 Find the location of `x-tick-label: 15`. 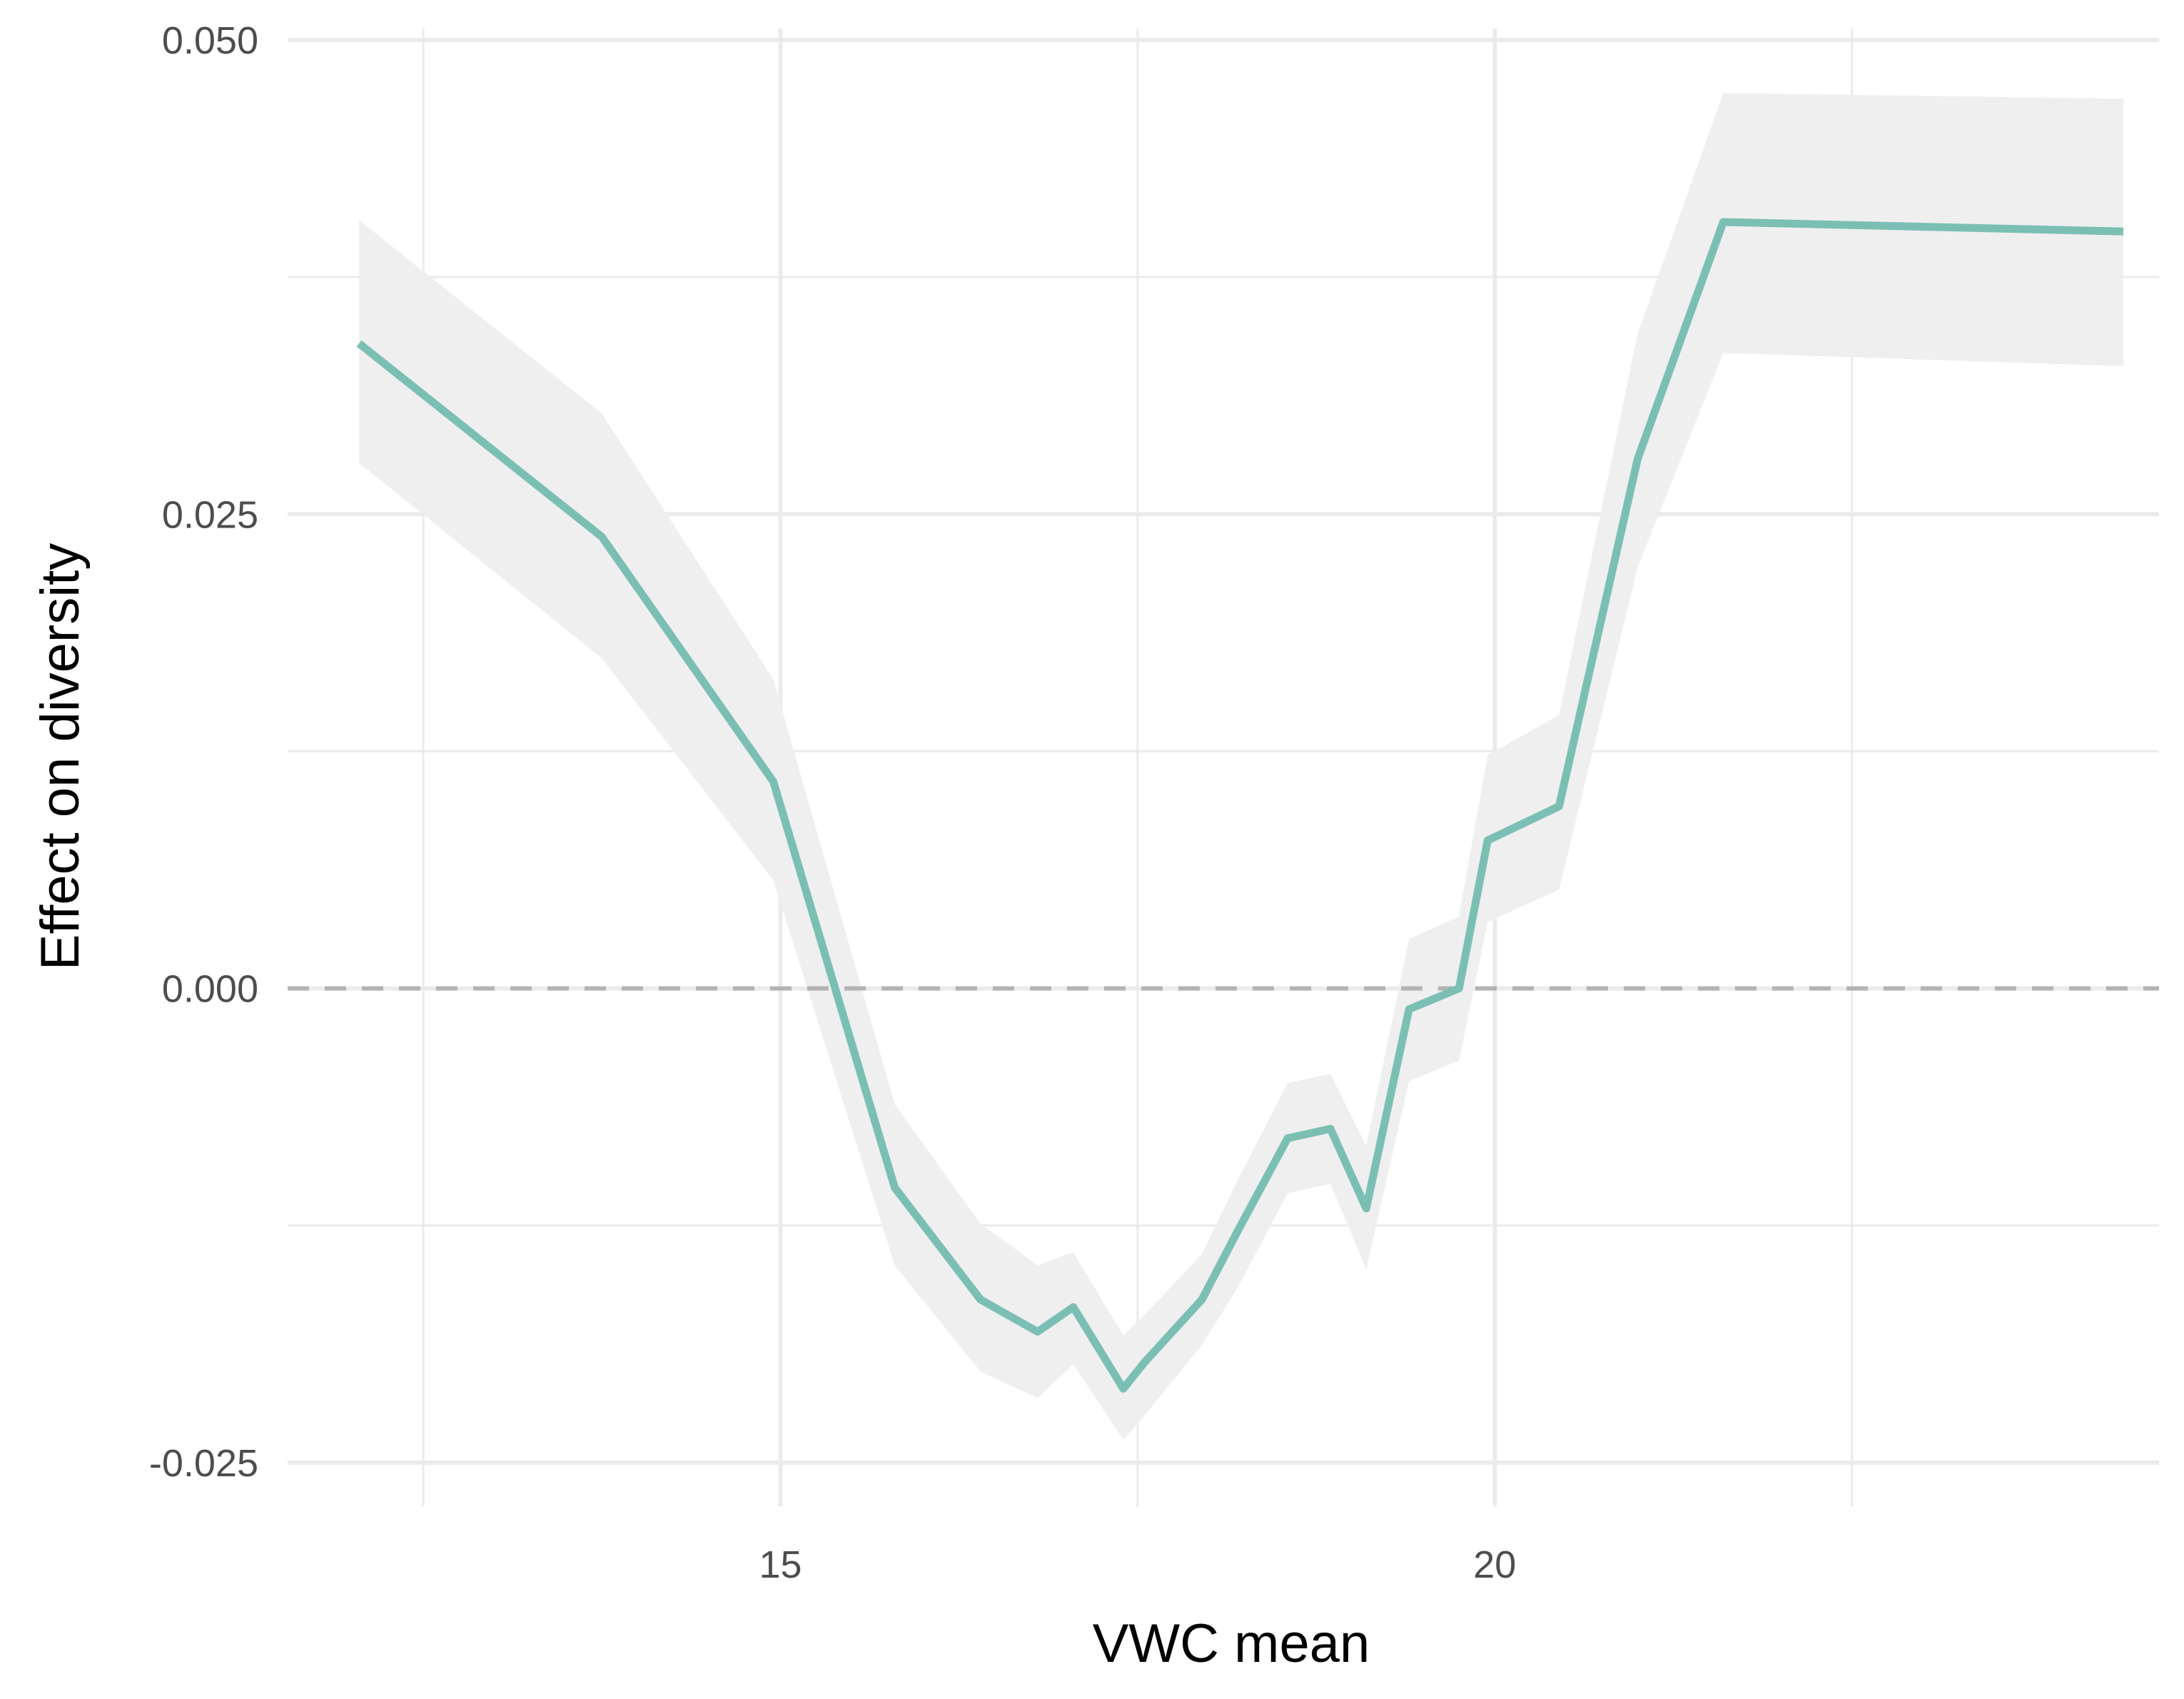

x-tick-label: 15 is located at coordinates (780, 1564).